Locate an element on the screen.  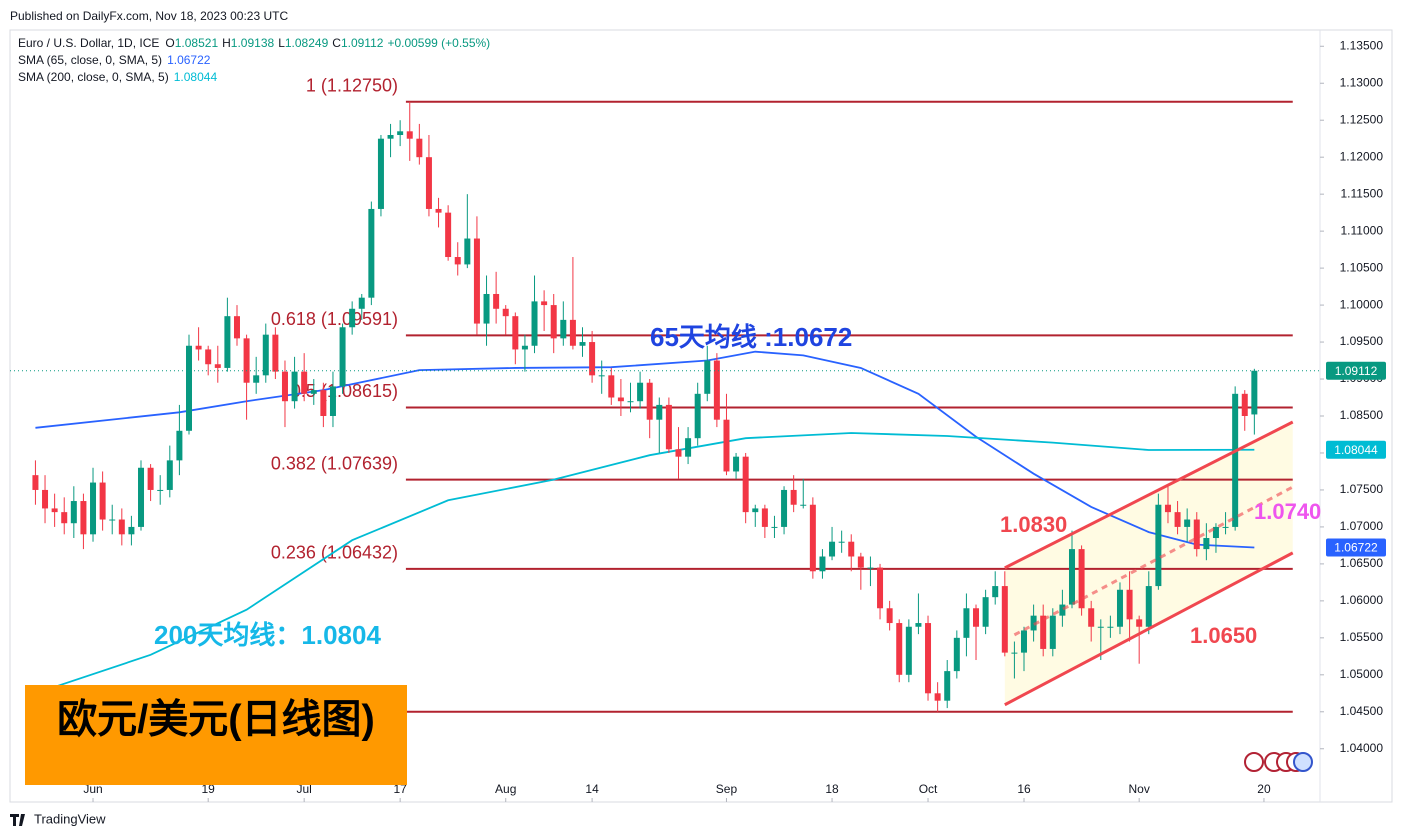
y-tick-label: 1.06000 is located at coordinates (1362, 600).